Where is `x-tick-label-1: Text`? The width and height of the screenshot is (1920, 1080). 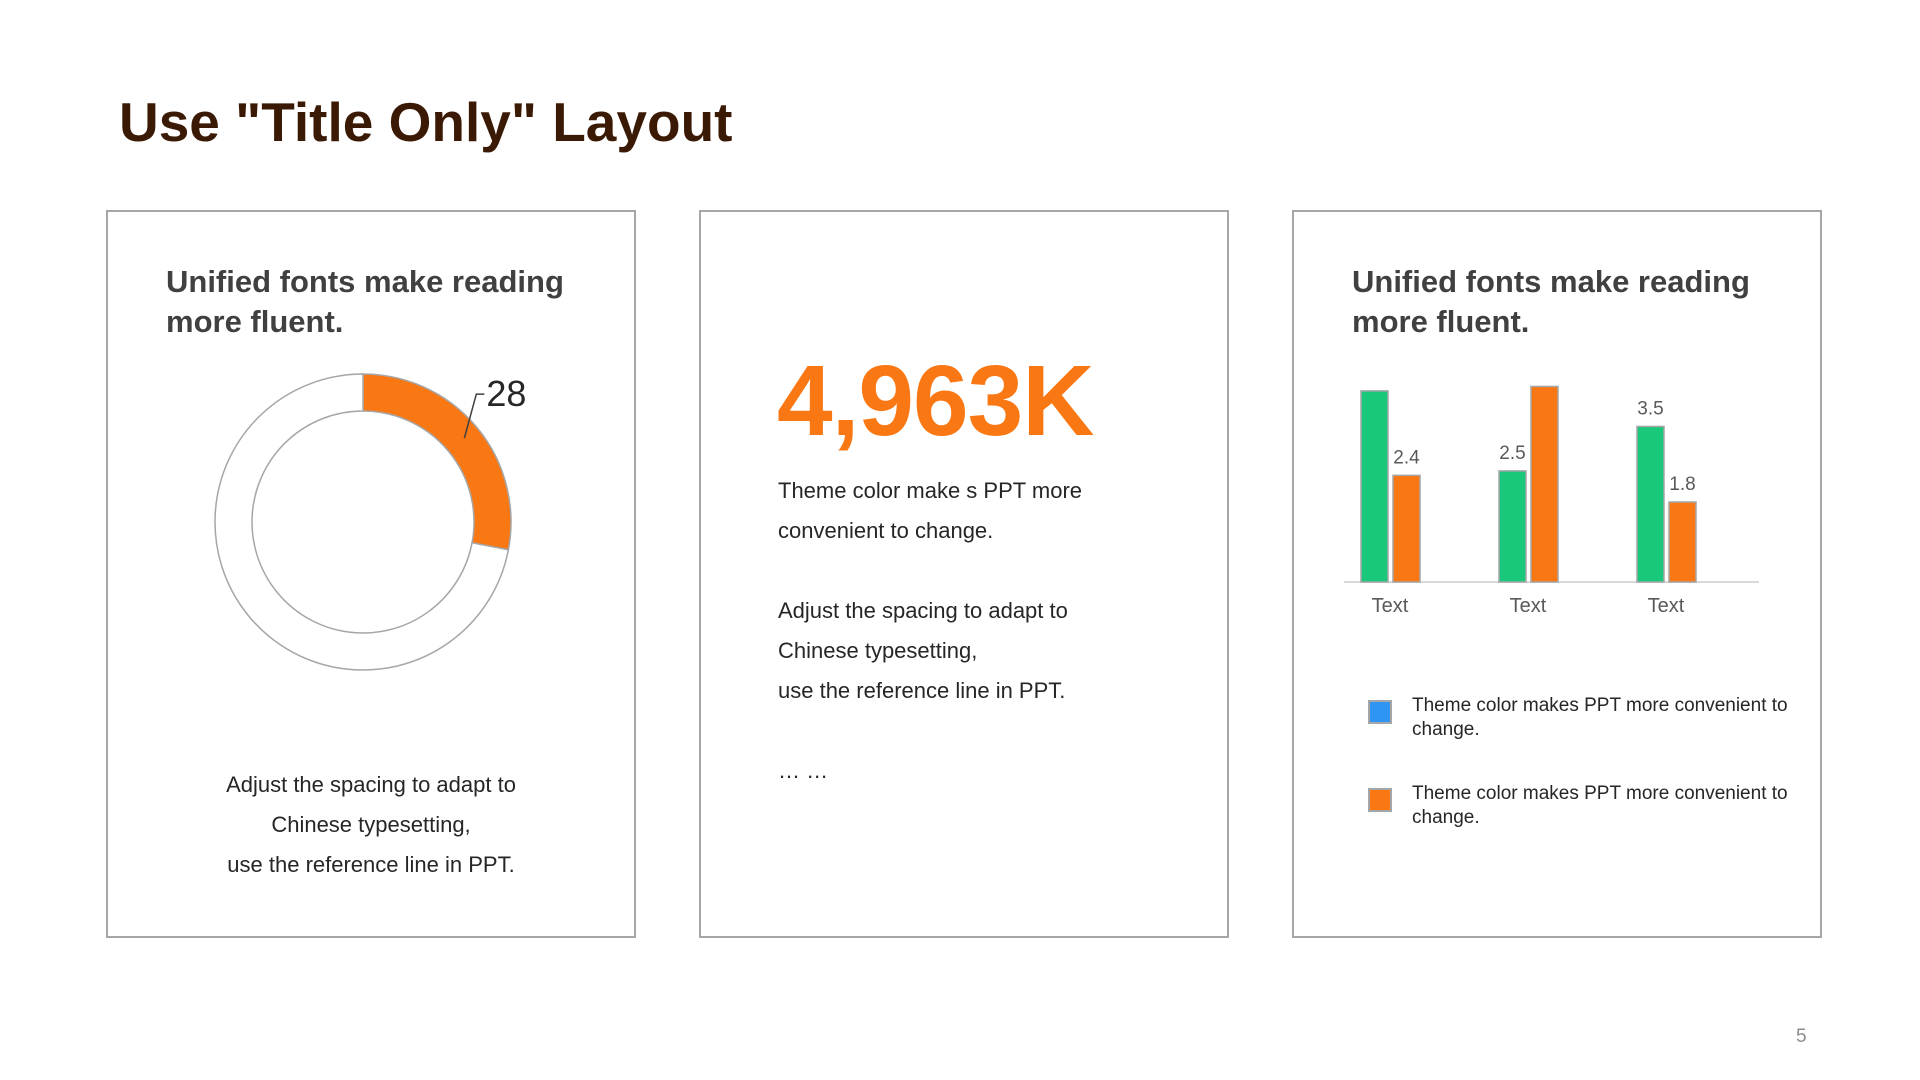 x-tick-label-1: Text is located at coordinates (1390, 606).